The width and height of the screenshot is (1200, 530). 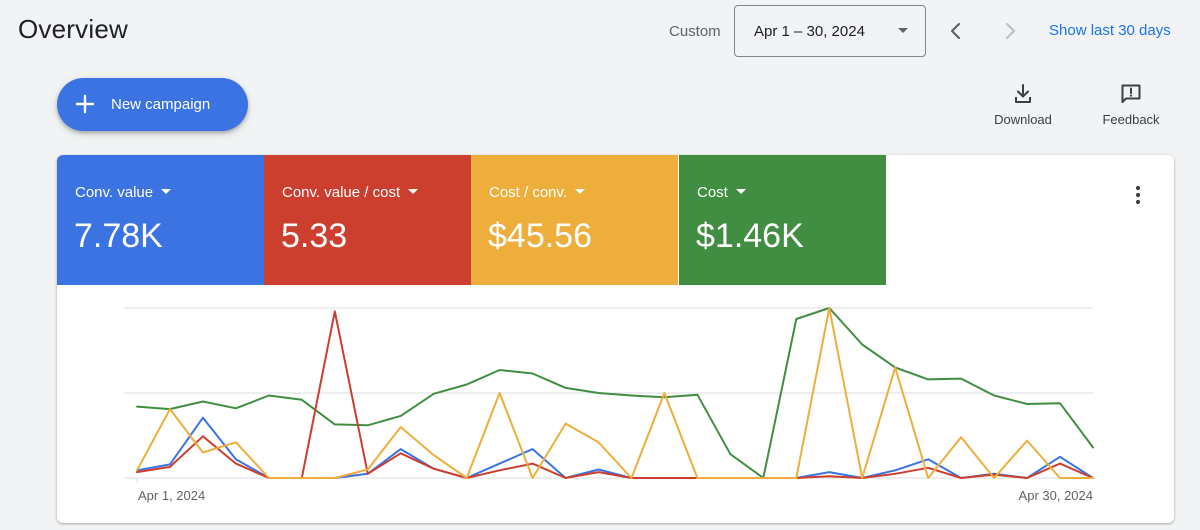 What do you see at coordinates (350, 192) in the screenshot?
I see `metric-label: Conv. value / cost` at bounding box center [350, 192].